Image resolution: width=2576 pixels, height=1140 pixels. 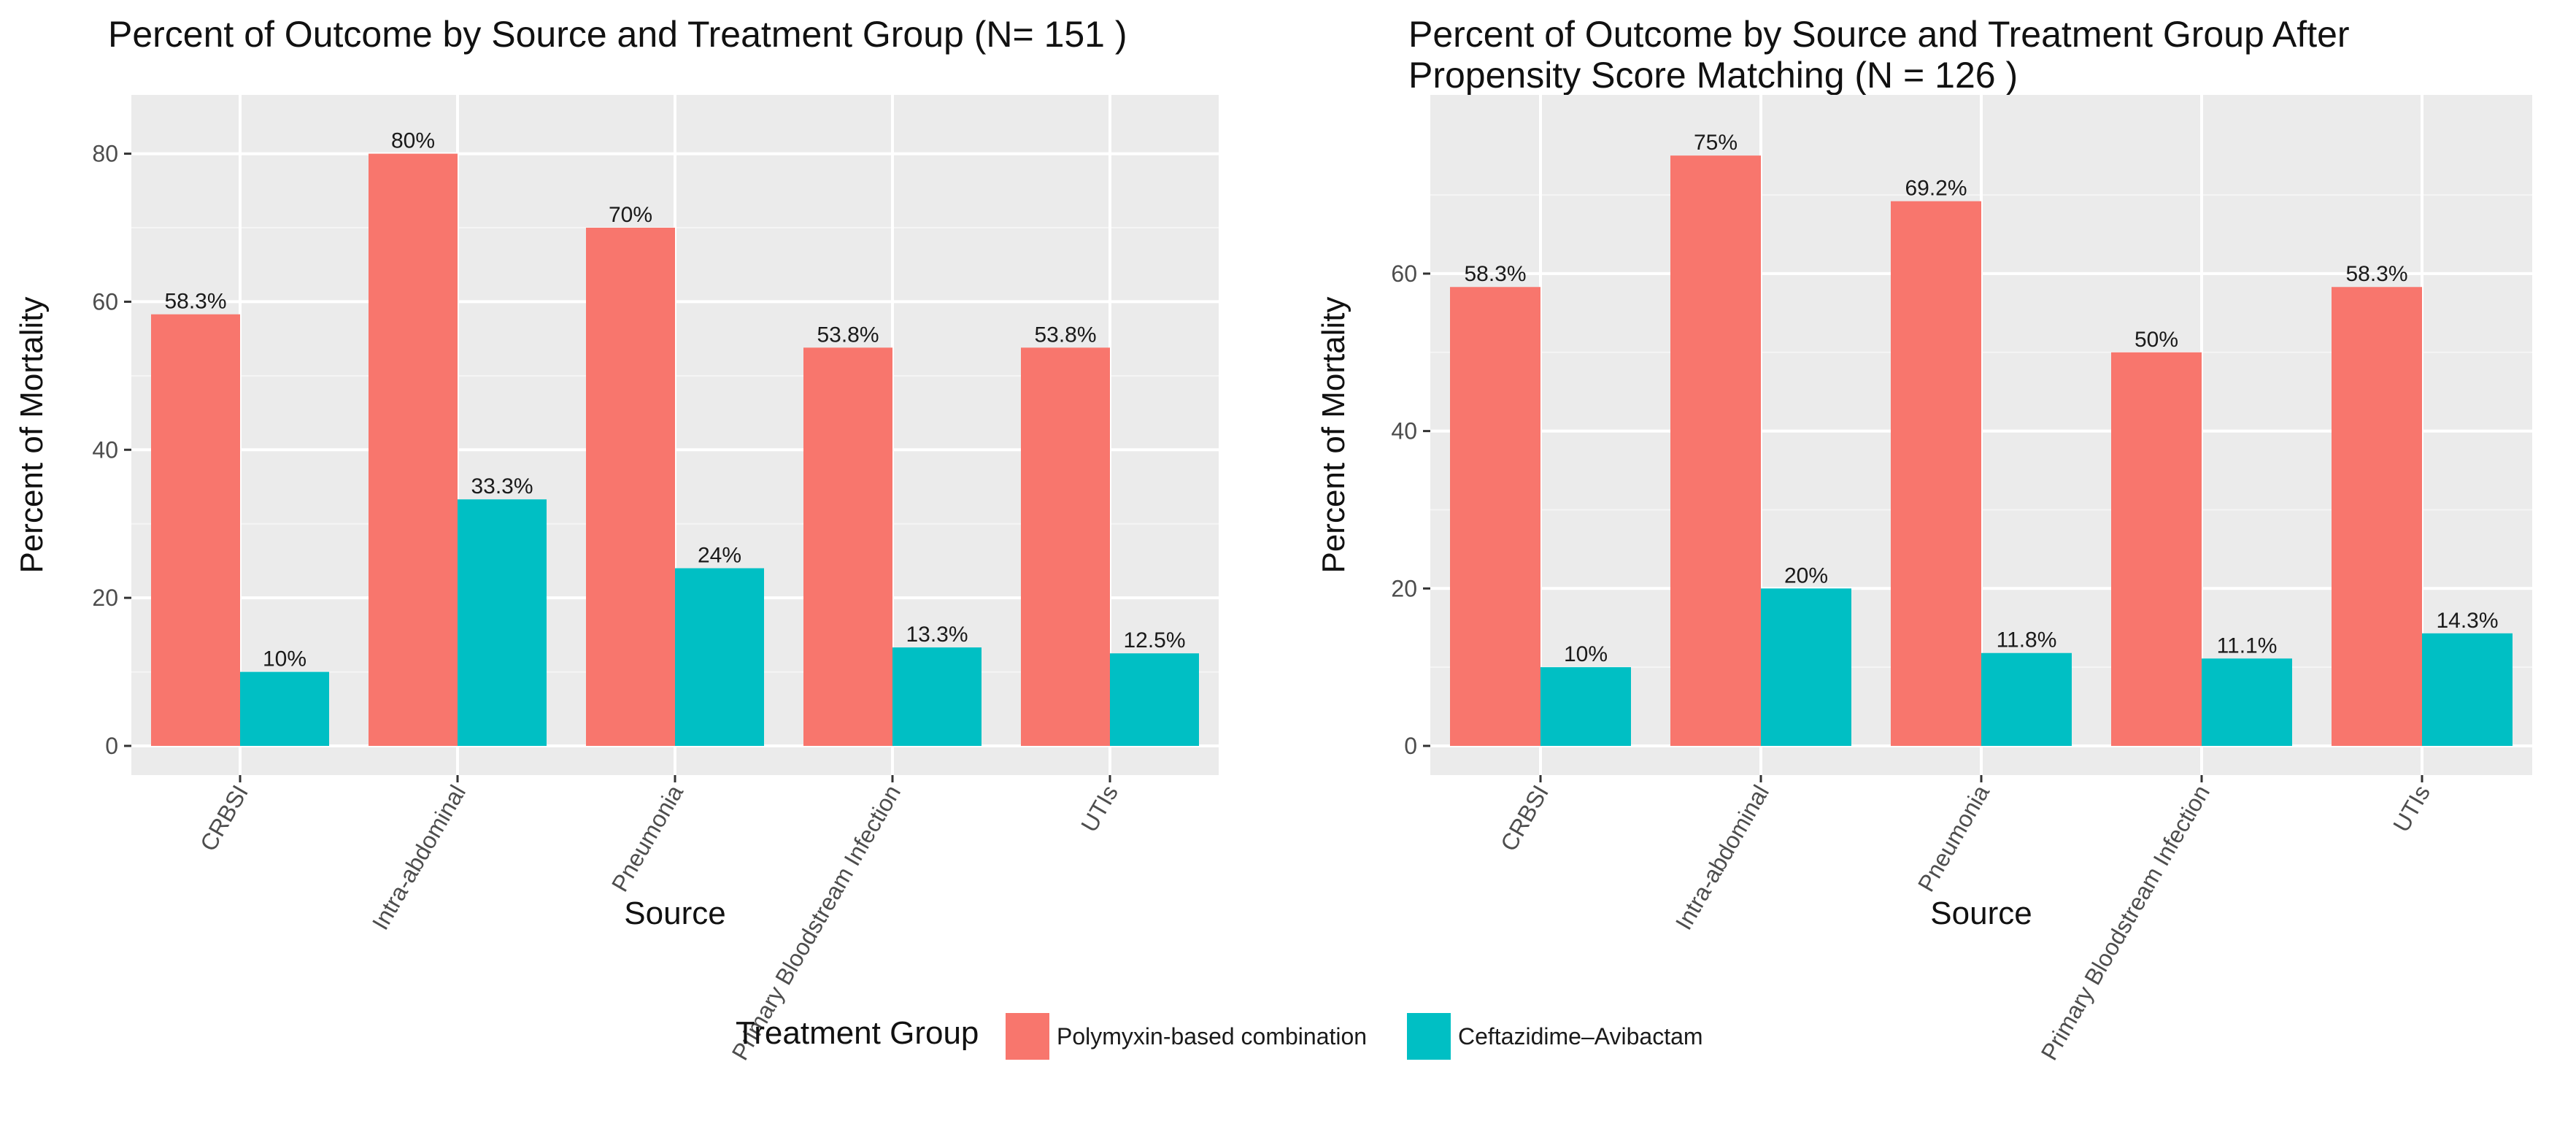 What do you see at coordinates (2125, 923) in the screenshot?
I see `x-tick-label: Primary Bloodstream Infection` at bounding box center [2125, 923].